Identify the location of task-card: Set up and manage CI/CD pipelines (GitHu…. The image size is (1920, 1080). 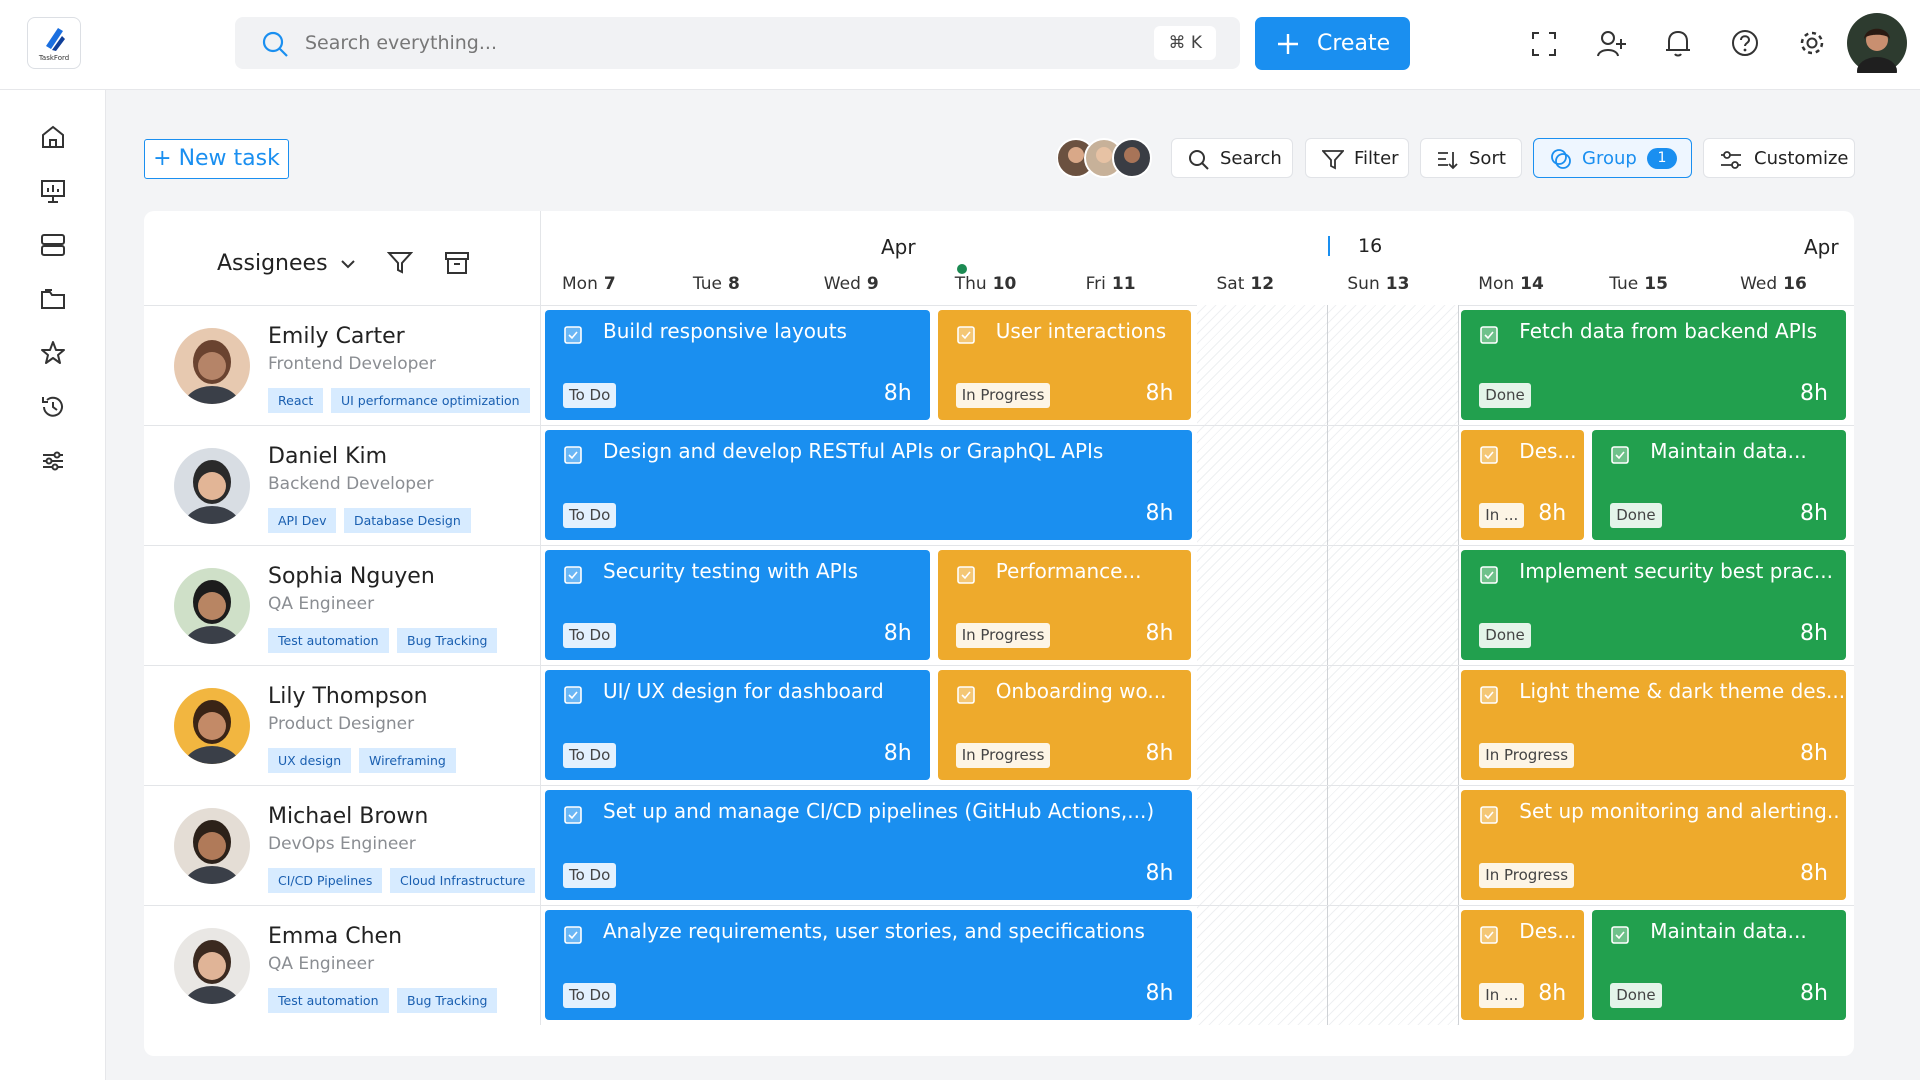
(868, 845).